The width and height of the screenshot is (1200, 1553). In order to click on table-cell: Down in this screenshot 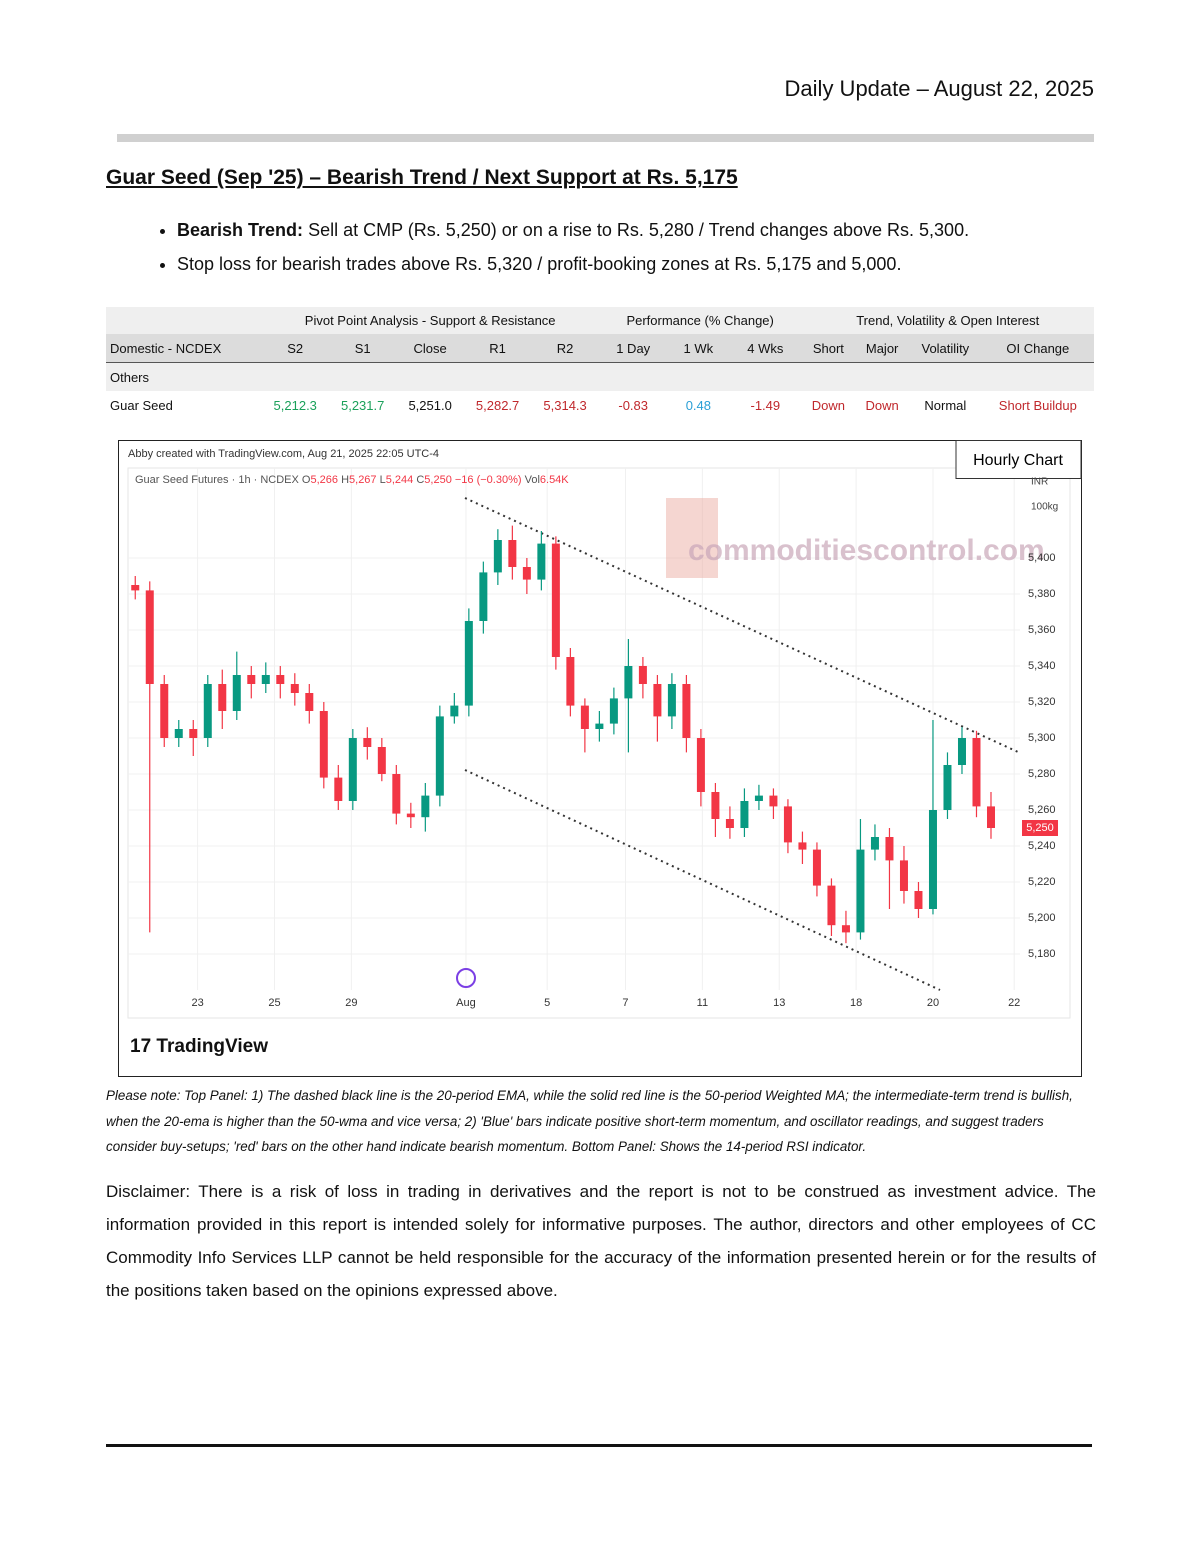, I will do `click(882, 405)`.